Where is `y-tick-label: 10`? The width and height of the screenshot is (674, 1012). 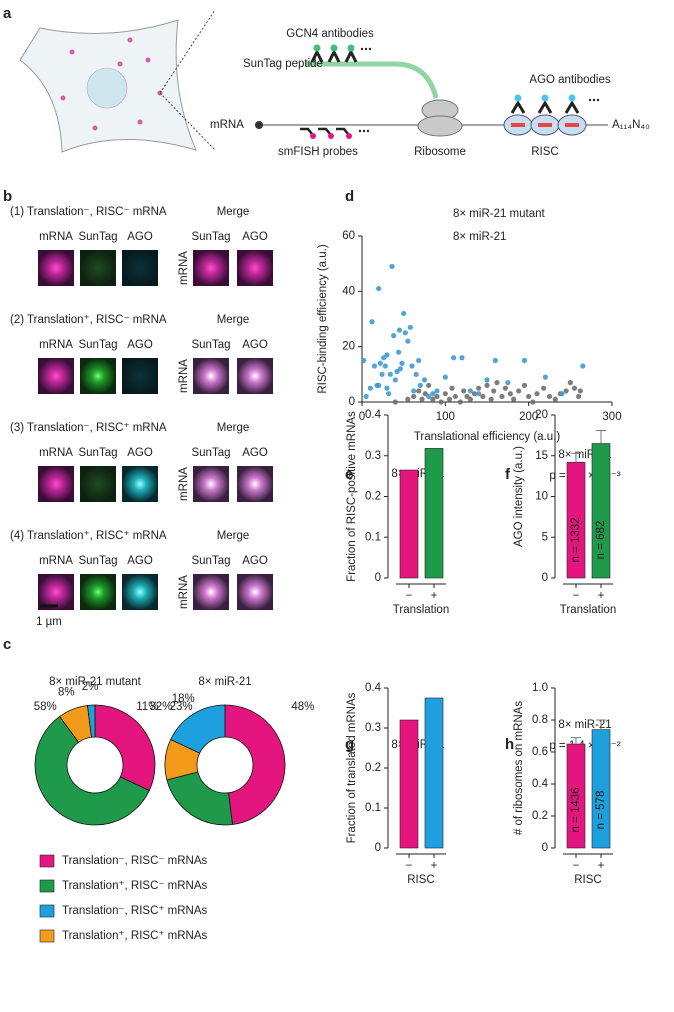 y-tick-label: 10 is located at coordinates (541, 497).